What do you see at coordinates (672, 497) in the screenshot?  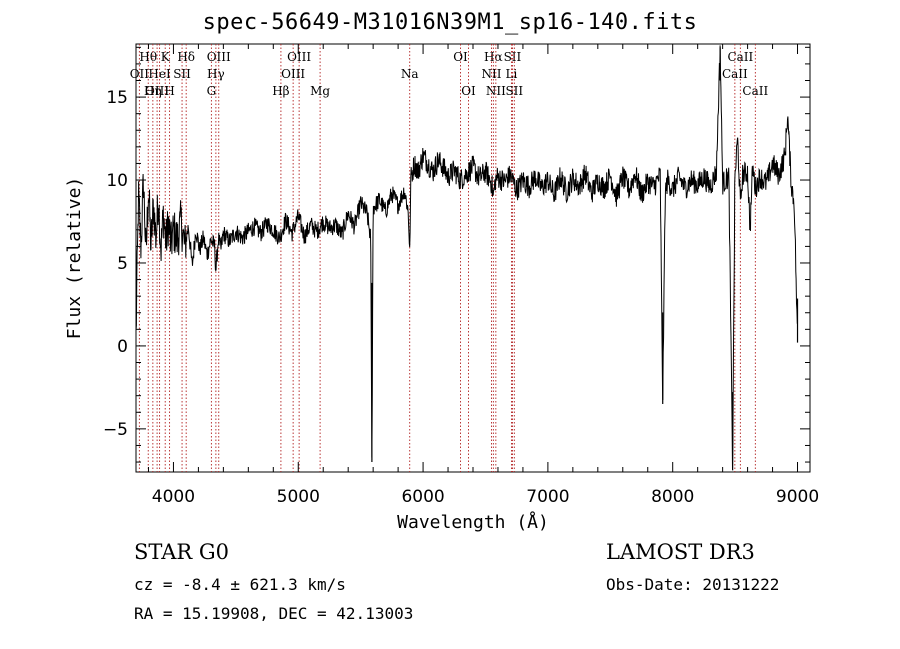 I see `x-tick-label: 8000` at bounding box center [672, 497].